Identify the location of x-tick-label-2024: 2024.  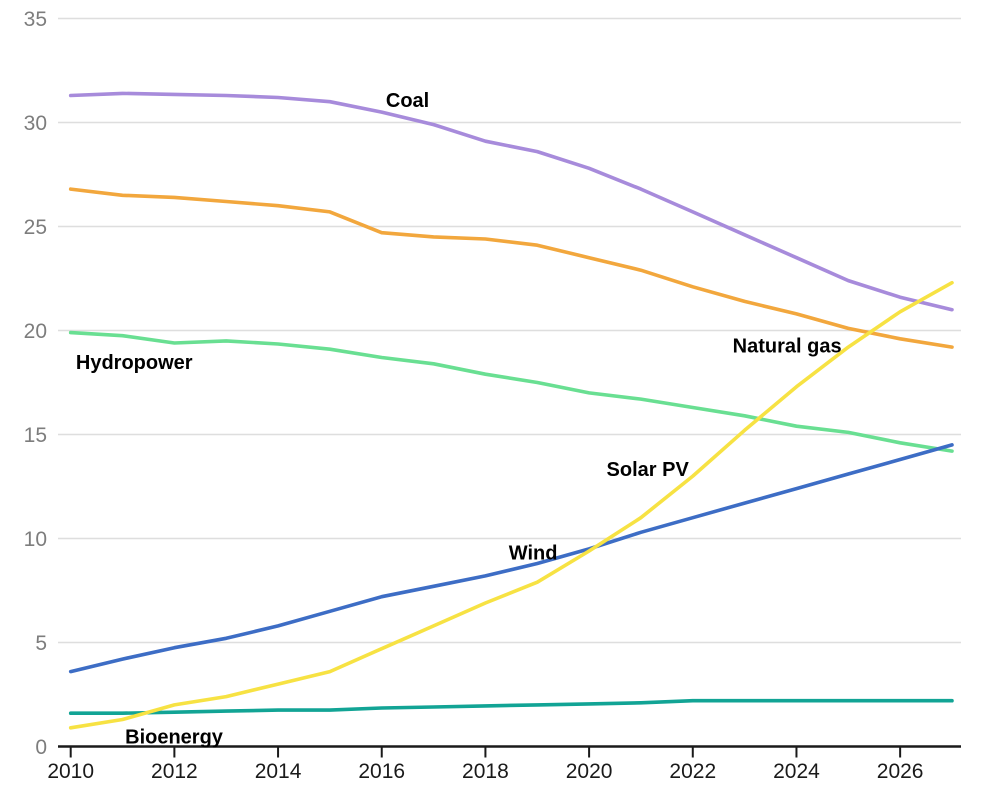
(796, 771).